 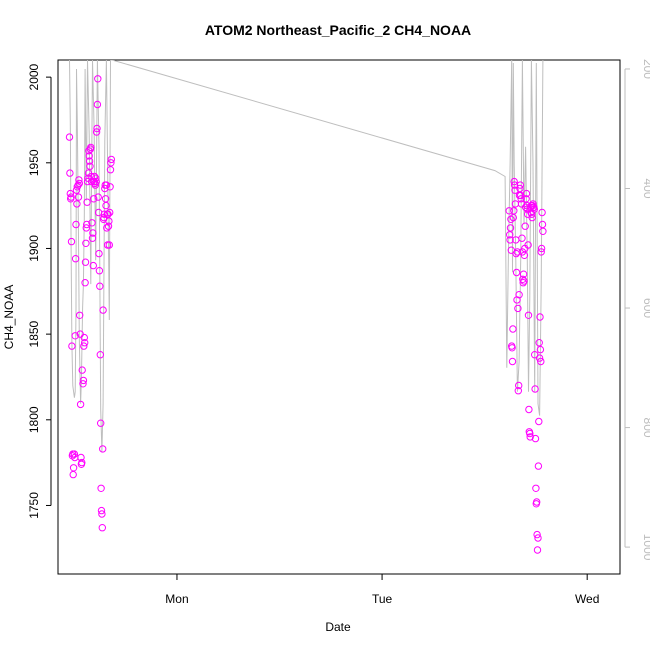 What do you see at coordinates (645, 428) in the screenshot?
I see `y2-tick-label: 800` at bounding box center [645, 428].